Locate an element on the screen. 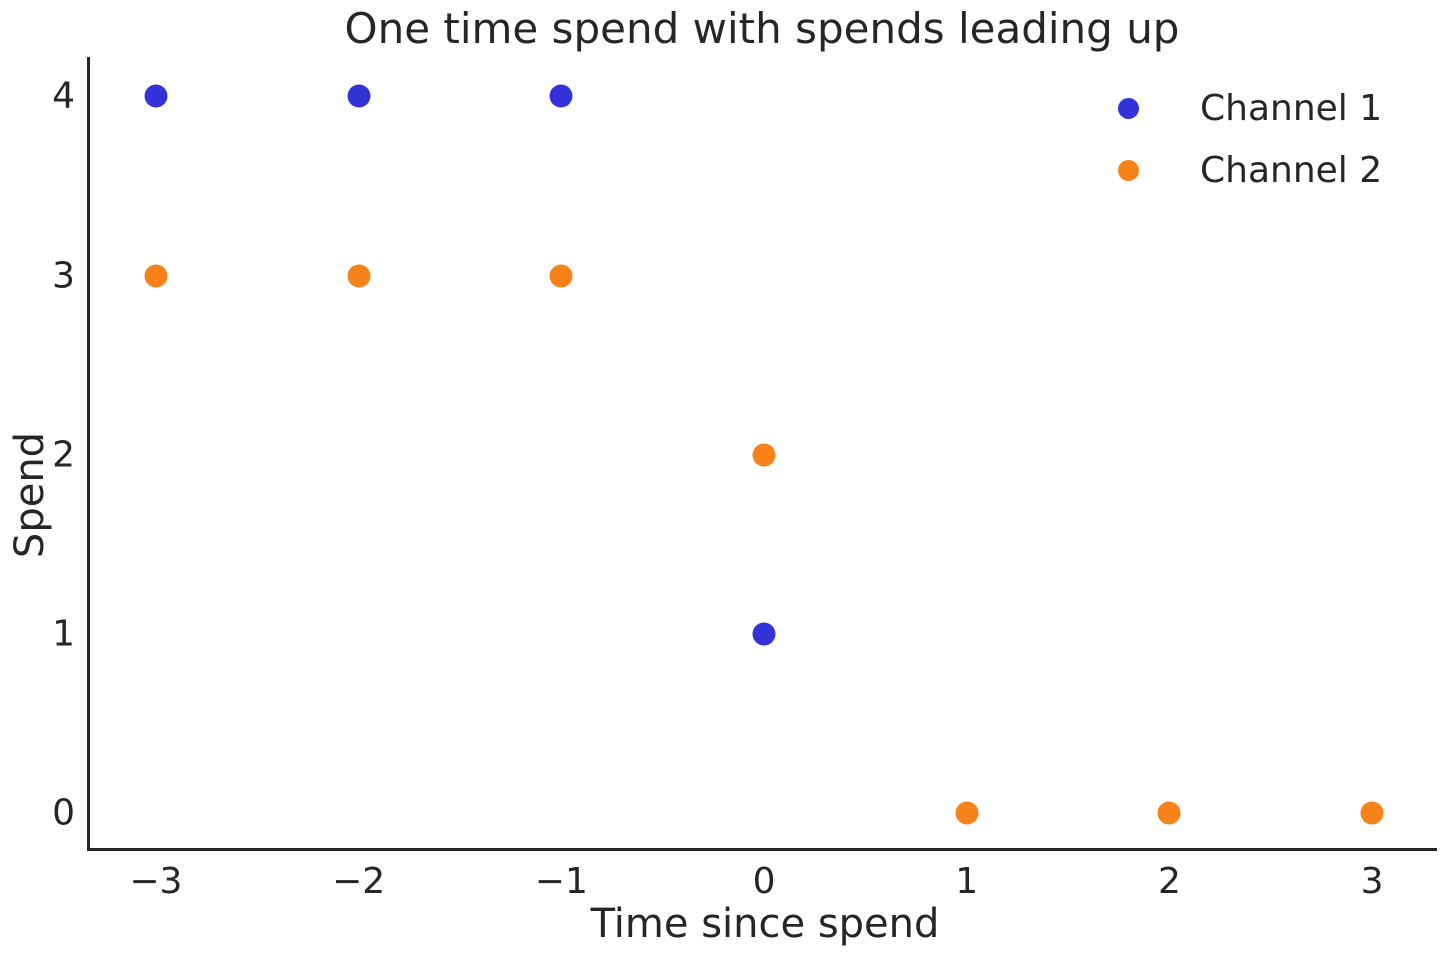  legend: Channel 1 Channel 2 is located at coordinates (1250, 139).